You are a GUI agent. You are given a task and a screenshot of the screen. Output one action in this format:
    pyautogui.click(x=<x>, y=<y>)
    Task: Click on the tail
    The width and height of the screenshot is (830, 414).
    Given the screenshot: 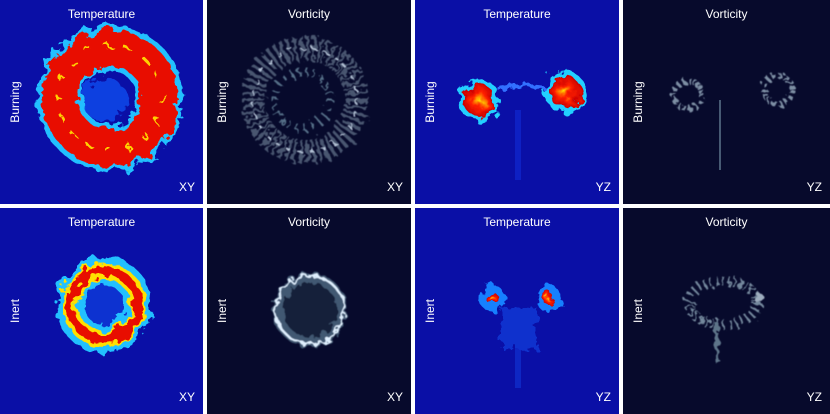 What is the action you would take?
    pyautogui.click(x=518, y=368)
    